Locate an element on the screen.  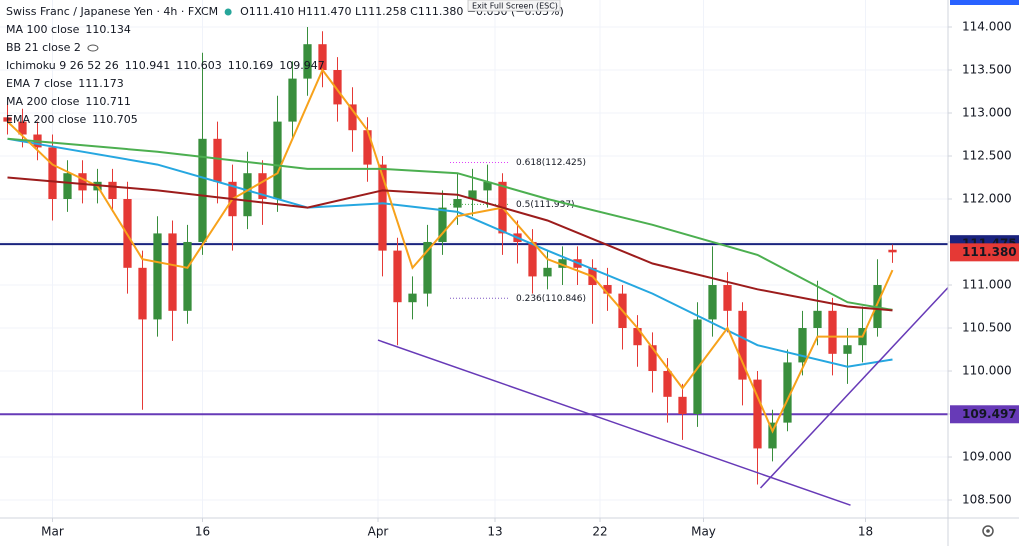
indicator-value: 110.169 is located at coordinates (251, 65).